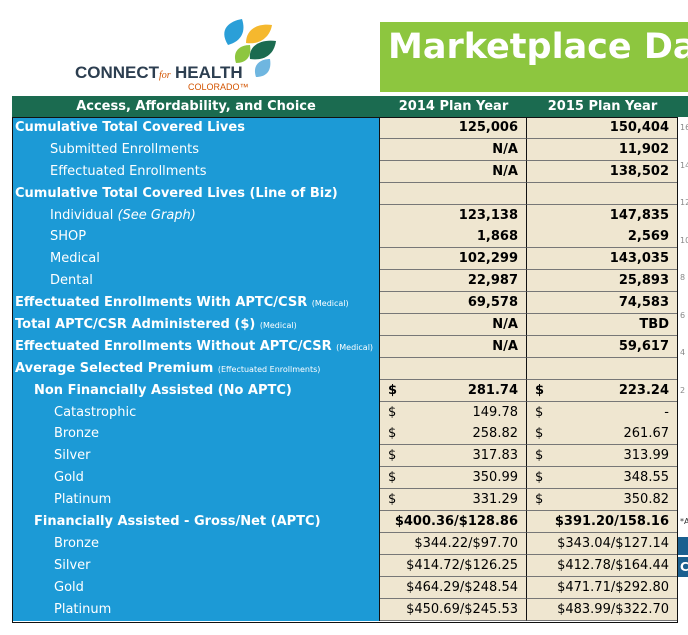 This screenshot has width=688, height=635. What do you see at coordinates (602, 171) in the screenshot?
I see `value-cell: 138,502` at bounding box center [602, 171].